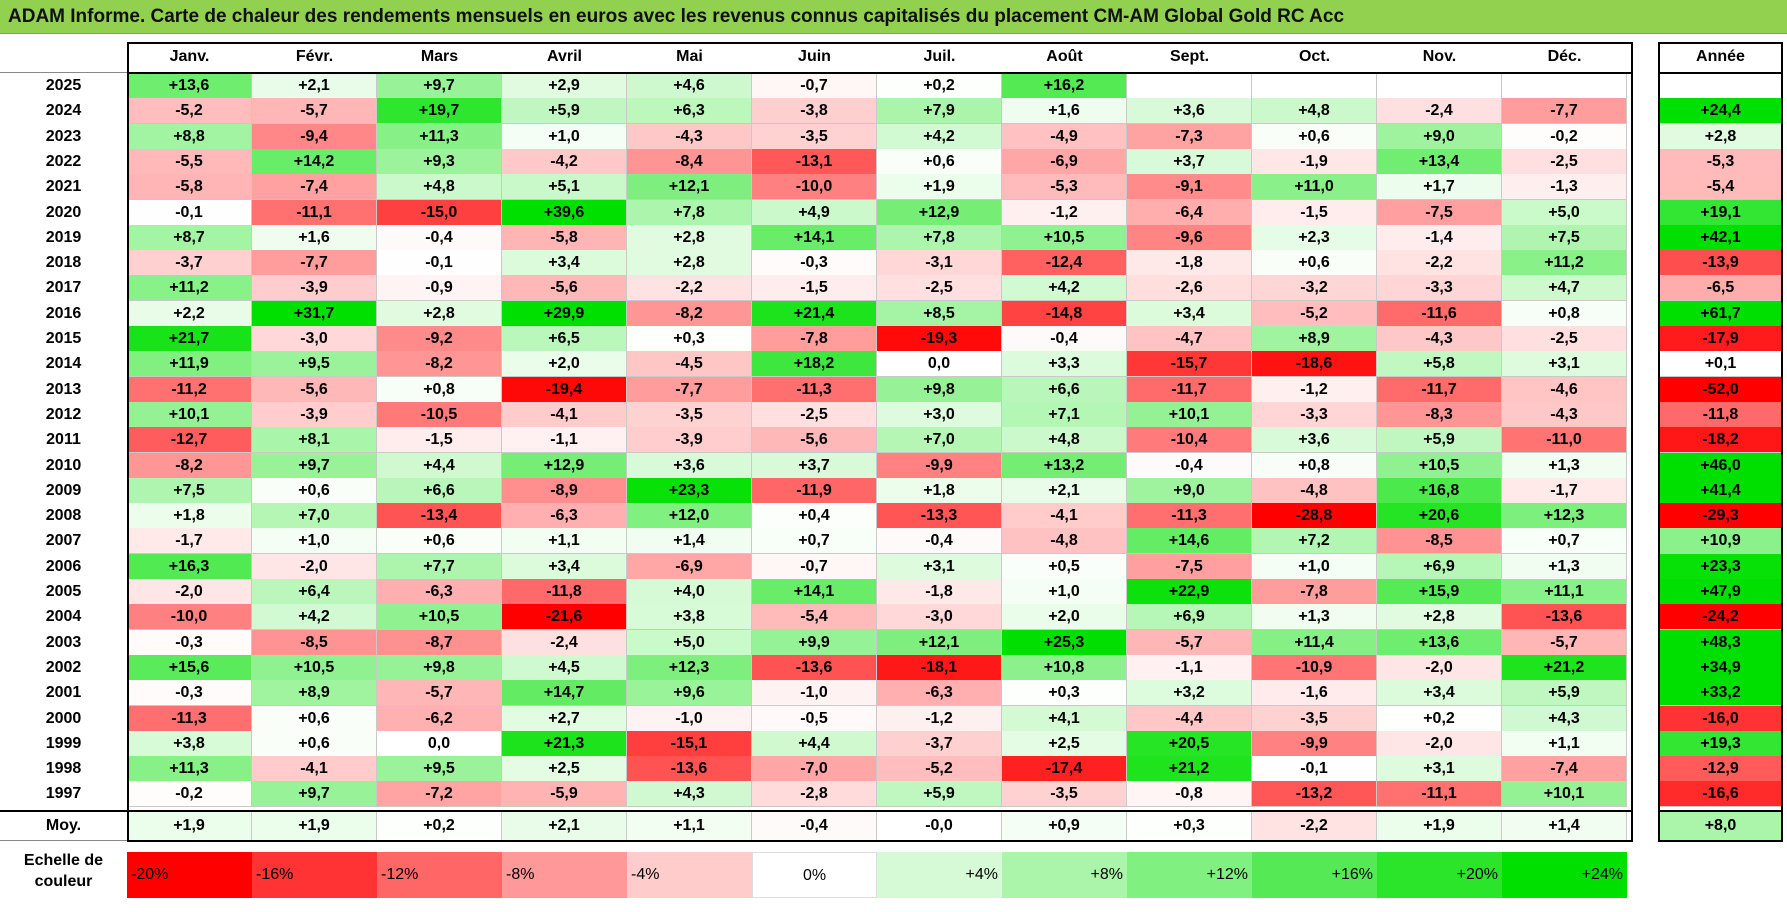 The height and width of the screenshot is (912, 1787). What do you see at coordinates (439, 86) in the screenshot?
I see `heatmap-cell: +9,7` at bounding box center [439, 86].